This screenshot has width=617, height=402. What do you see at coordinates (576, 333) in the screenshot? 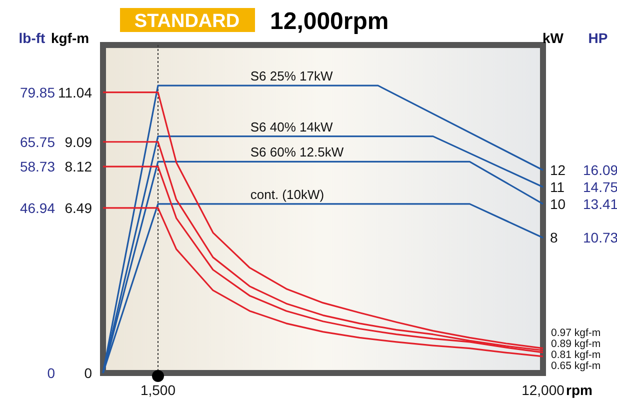
I see `text: 0.97 kgf-m` at bounding box center [576, 333].